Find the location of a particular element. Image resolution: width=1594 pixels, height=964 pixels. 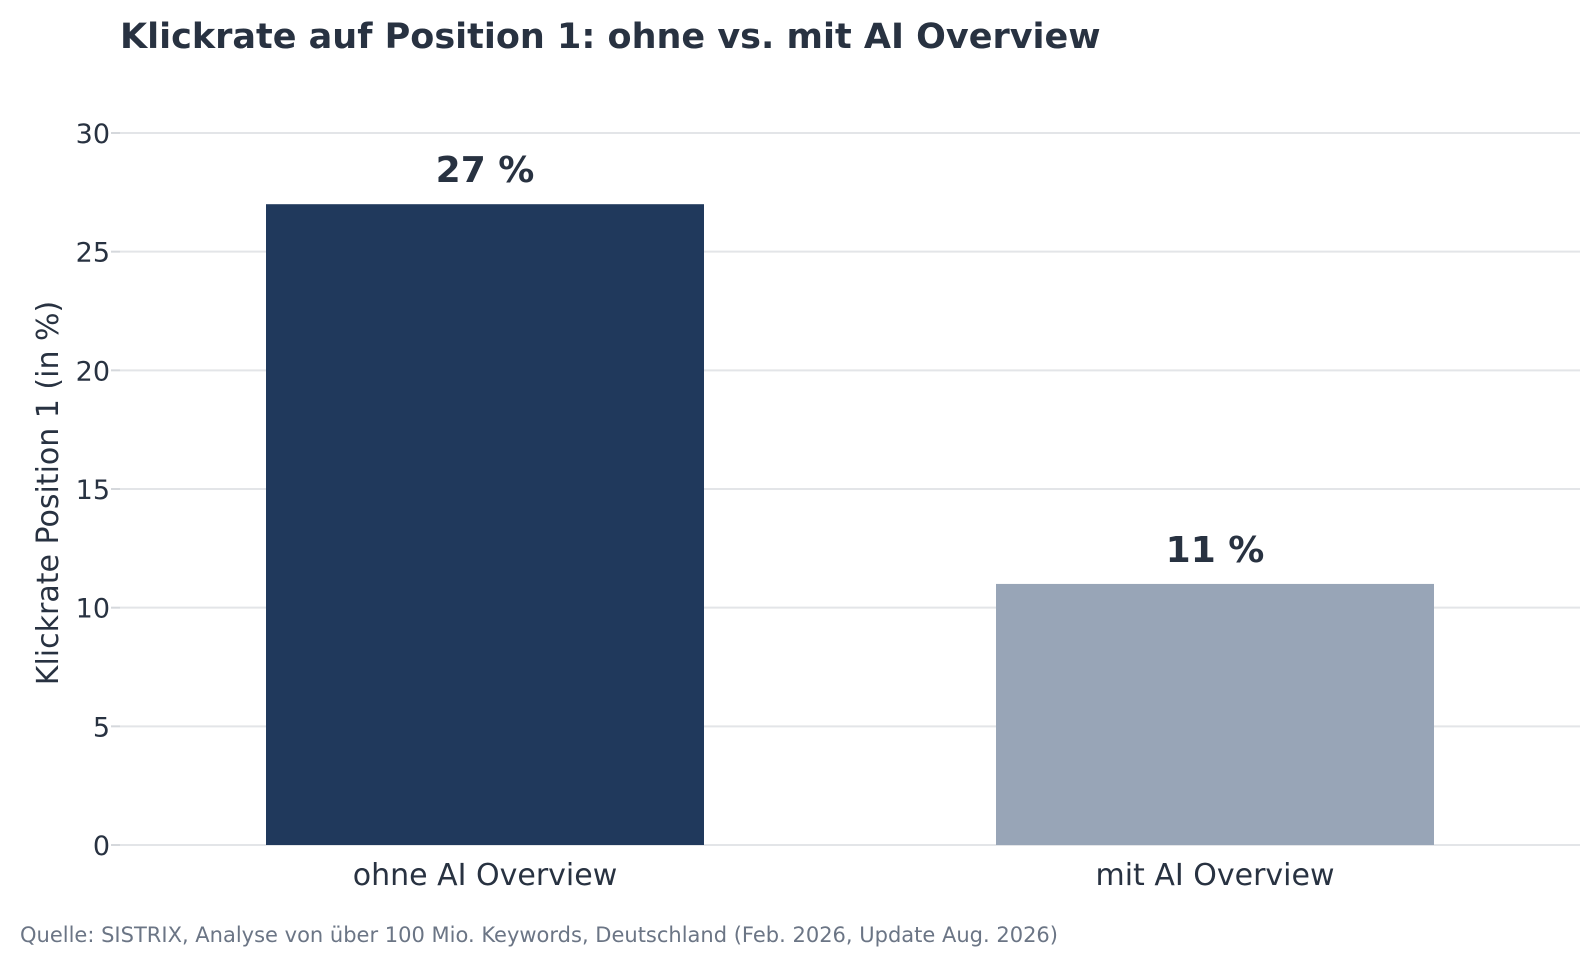

x-axis-ticks: ohne AI Overview mit AI Overview is located at coordinates (844, 875).